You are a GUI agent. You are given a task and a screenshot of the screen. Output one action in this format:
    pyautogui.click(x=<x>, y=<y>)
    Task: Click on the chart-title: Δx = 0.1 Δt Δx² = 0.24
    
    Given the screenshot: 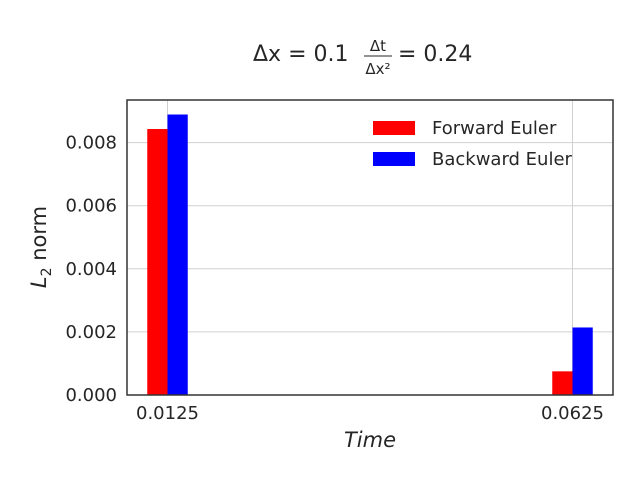 What is the action you would take?
    pyautogui.click(x=362, y=57)
    